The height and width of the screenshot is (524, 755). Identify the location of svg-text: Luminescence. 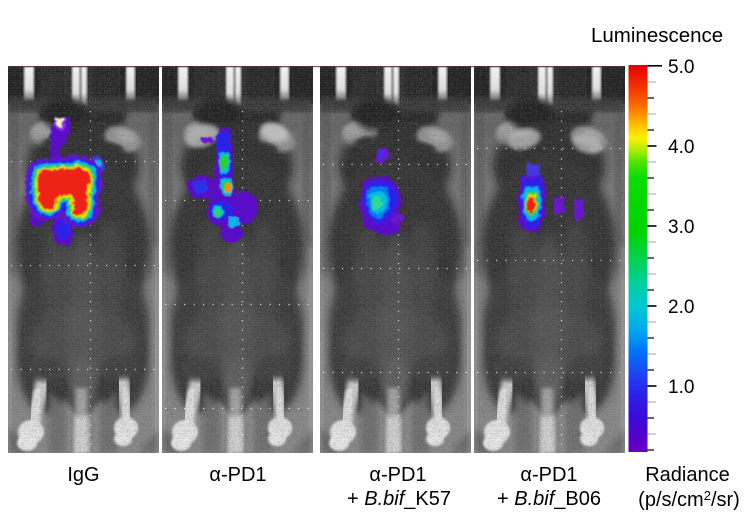
(657, 35).